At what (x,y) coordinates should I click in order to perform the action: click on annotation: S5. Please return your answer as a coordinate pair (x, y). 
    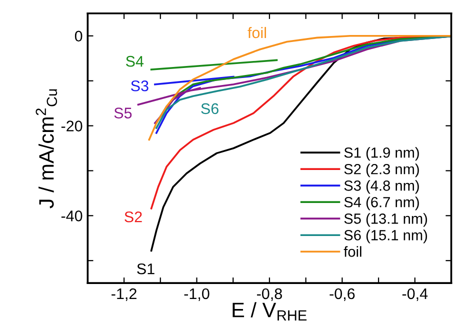
    Looking at the image, I should click on (123, 113).